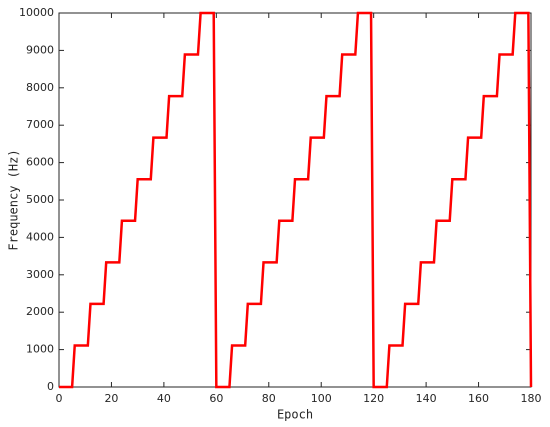 The image size is (550, 427). Describe the element at coordinates (426, 398) in the screenshot. I see `x-tick-label: 140` at that location.